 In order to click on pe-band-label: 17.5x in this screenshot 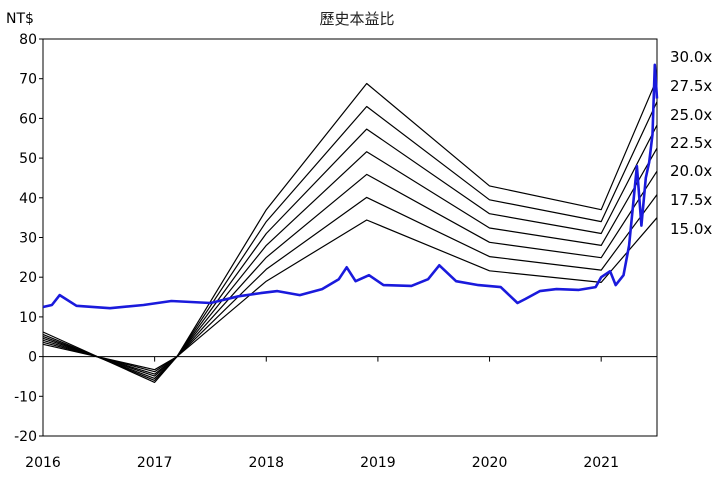, I will do `click(691, 200)`.